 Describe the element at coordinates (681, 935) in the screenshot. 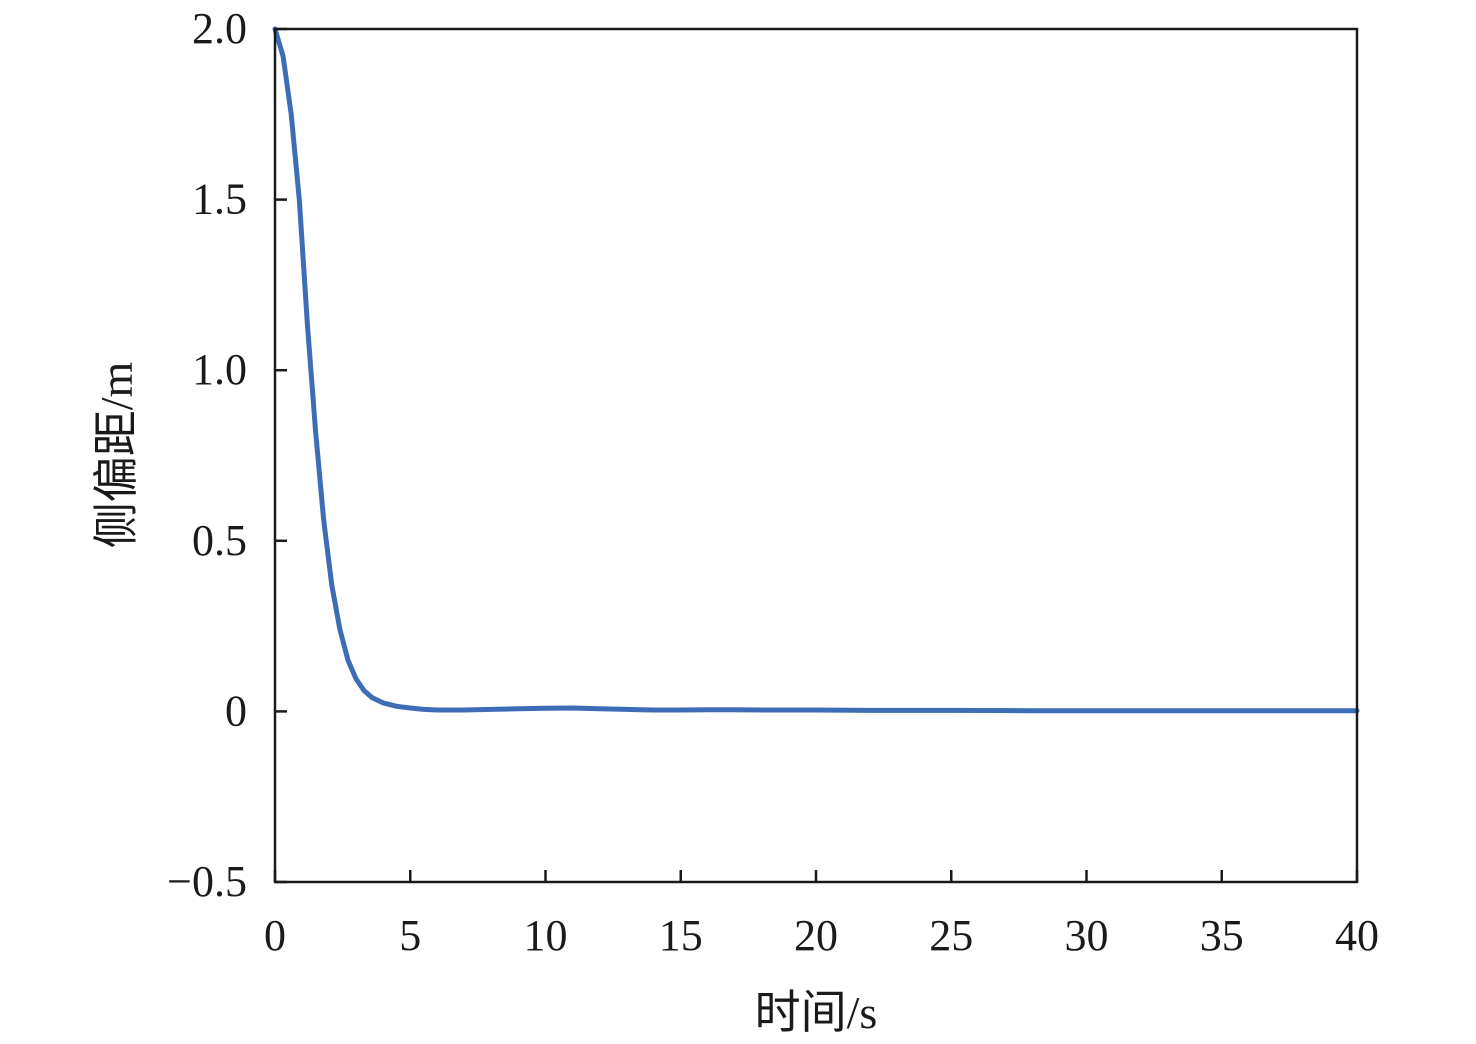

I see `x-tick-label: 15` at that location.